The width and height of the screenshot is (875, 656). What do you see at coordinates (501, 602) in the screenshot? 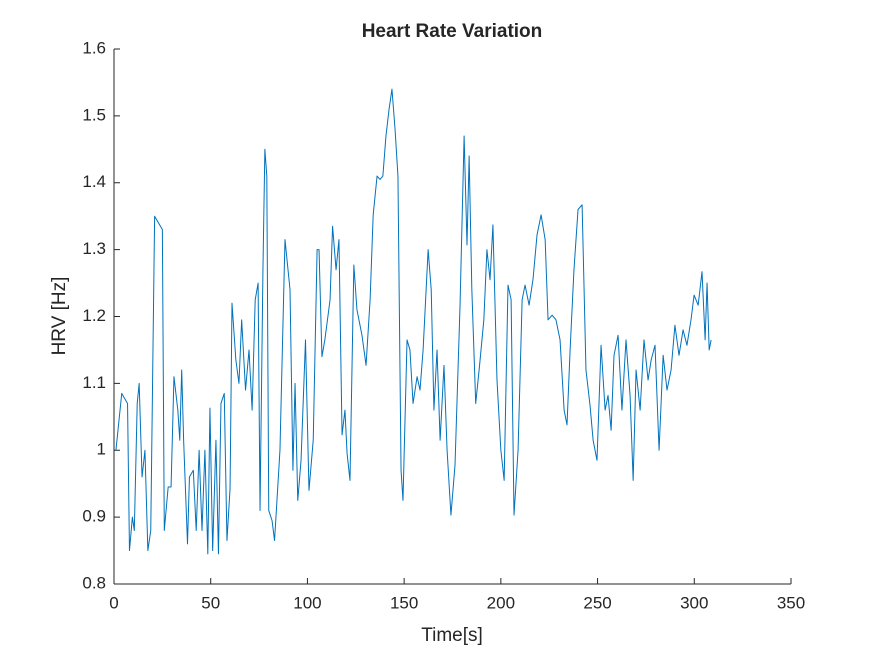
I see `x-tick-label: 200` at bounding box center [501, 602].